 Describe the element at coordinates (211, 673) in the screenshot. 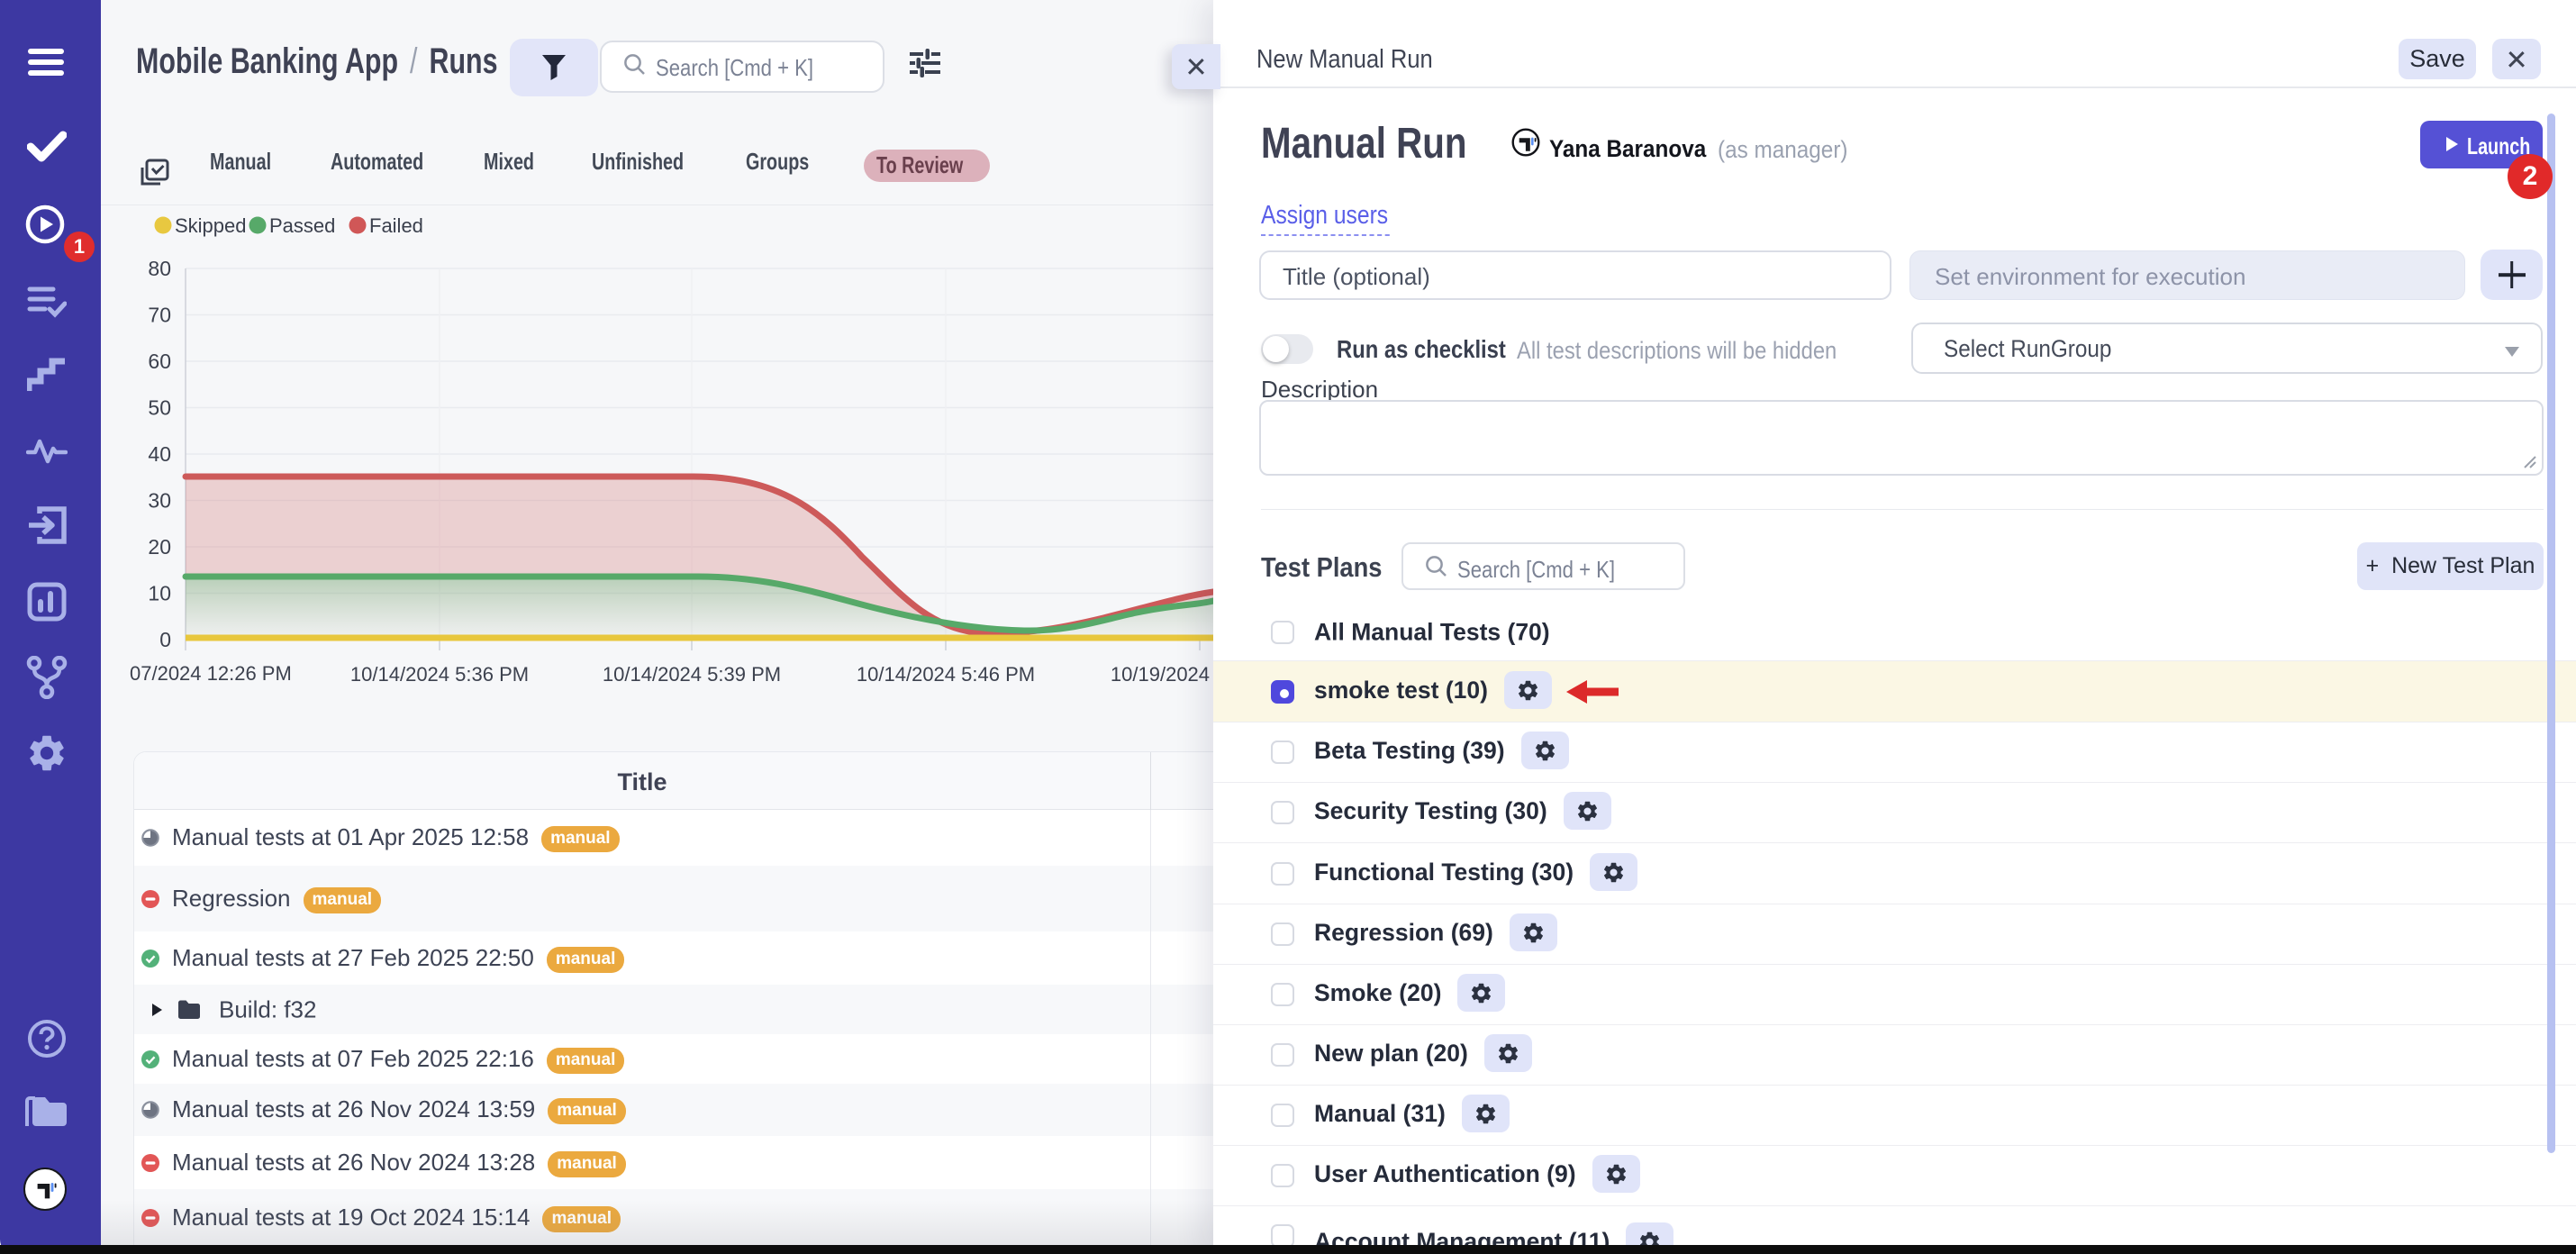

I see `svg-text: 07/2024 12:26 PM` at that location.